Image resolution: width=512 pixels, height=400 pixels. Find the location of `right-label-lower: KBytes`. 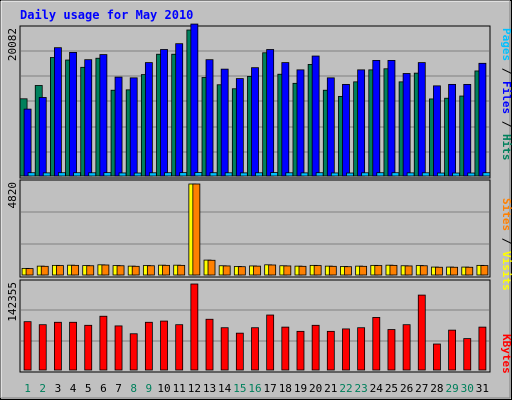

right-label-lower: KBytes is located at coordinates (506, 354).